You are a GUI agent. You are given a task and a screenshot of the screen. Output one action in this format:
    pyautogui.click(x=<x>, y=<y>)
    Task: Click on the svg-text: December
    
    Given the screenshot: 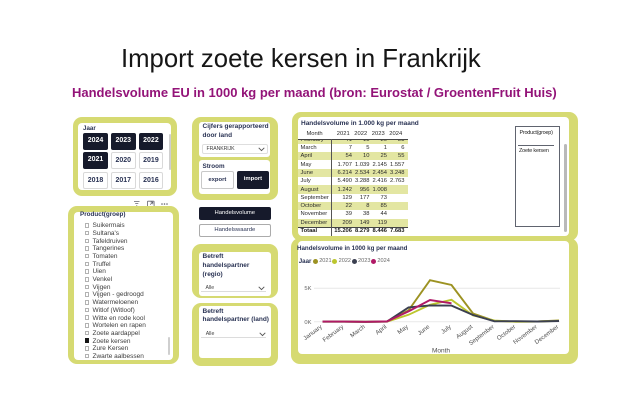 What is the action you would take?
    pyautogui.click(x=547, y=335)
    